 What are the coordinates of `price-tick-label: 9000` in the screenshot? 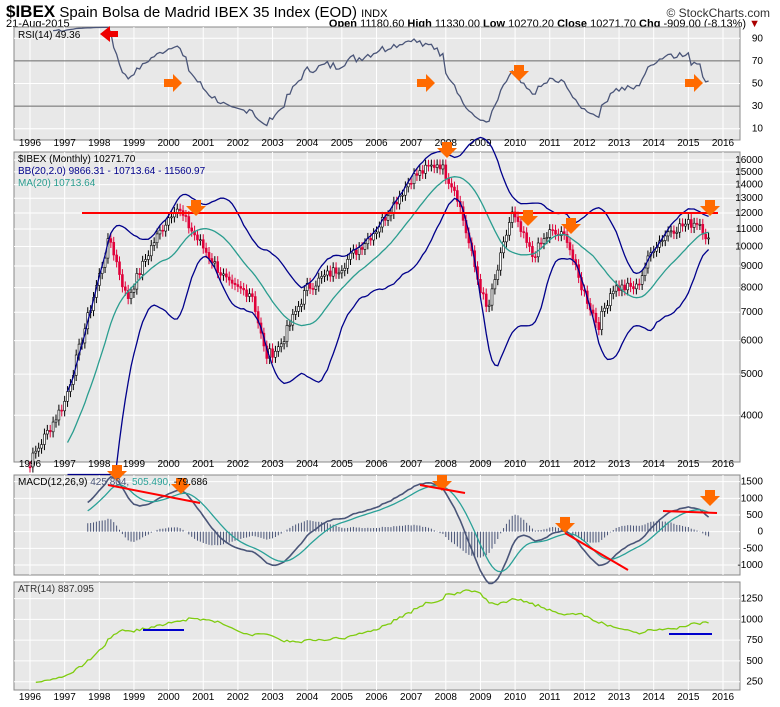 It's located at (752, 266).